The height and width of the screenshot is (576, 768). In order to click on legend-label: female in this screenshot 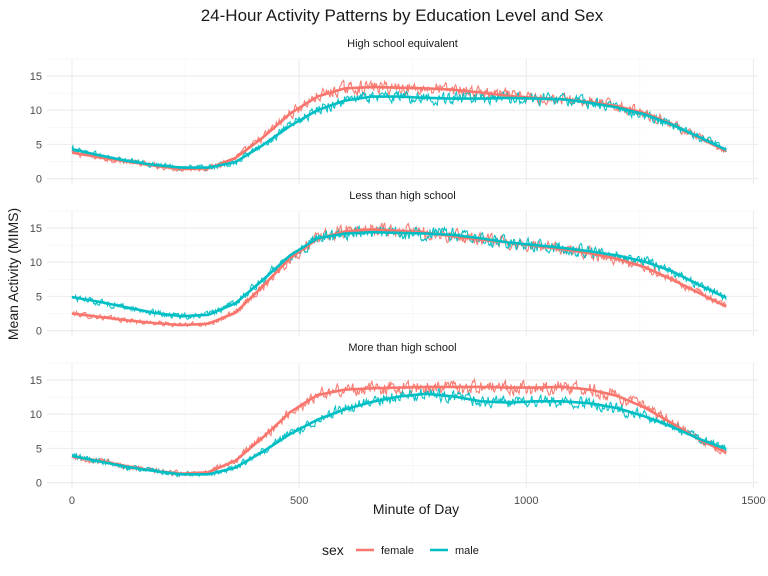, I will do `click(397, 551)`.